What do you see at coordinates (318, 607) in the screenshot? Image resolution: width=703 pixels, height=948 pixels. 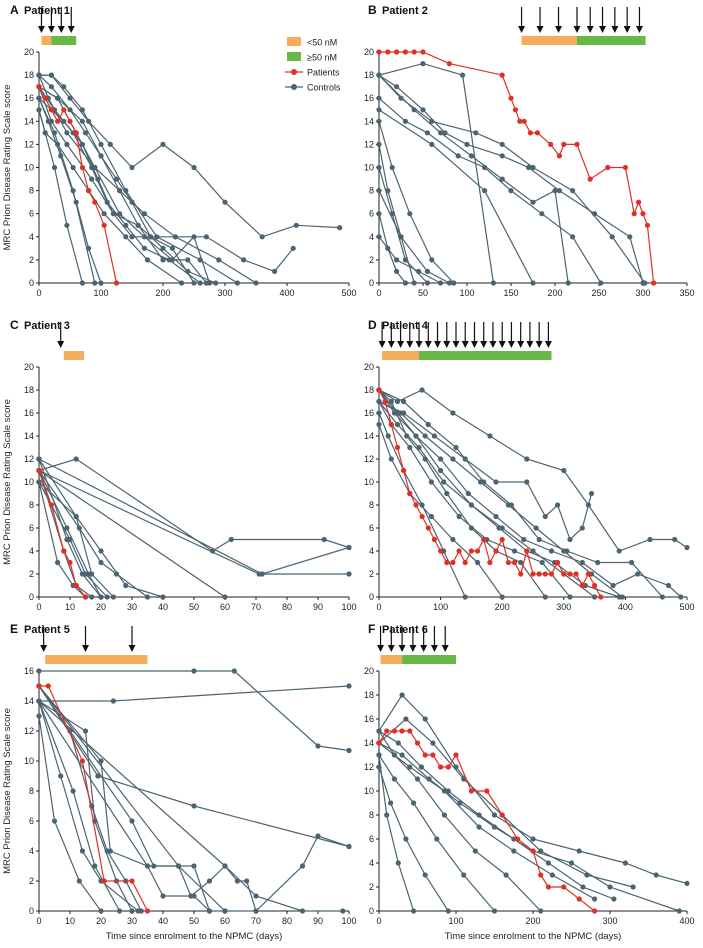 I see `x-tick-label: 90` at bounding box center [318, 607].